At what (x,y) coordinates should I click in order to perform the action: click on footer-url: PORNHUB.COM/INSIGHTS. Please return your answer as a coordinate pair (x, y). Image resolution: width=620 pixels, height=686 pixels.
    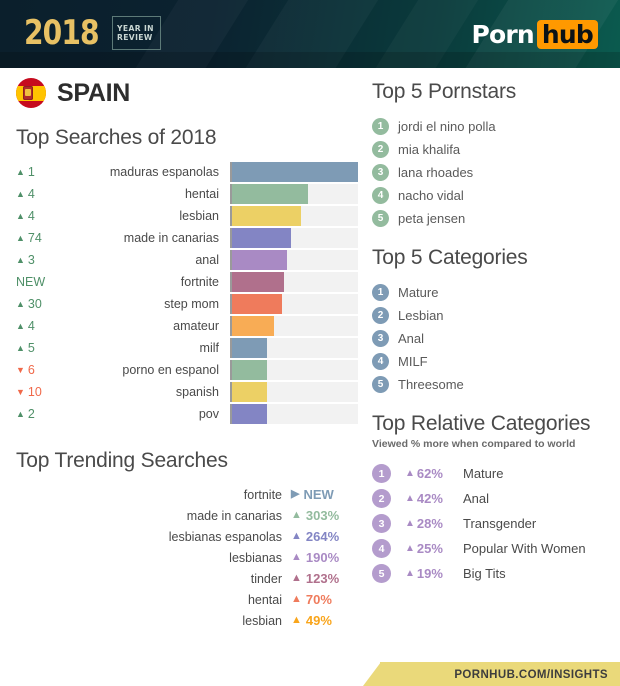
    Looking at the image, I should click on (531, 675).